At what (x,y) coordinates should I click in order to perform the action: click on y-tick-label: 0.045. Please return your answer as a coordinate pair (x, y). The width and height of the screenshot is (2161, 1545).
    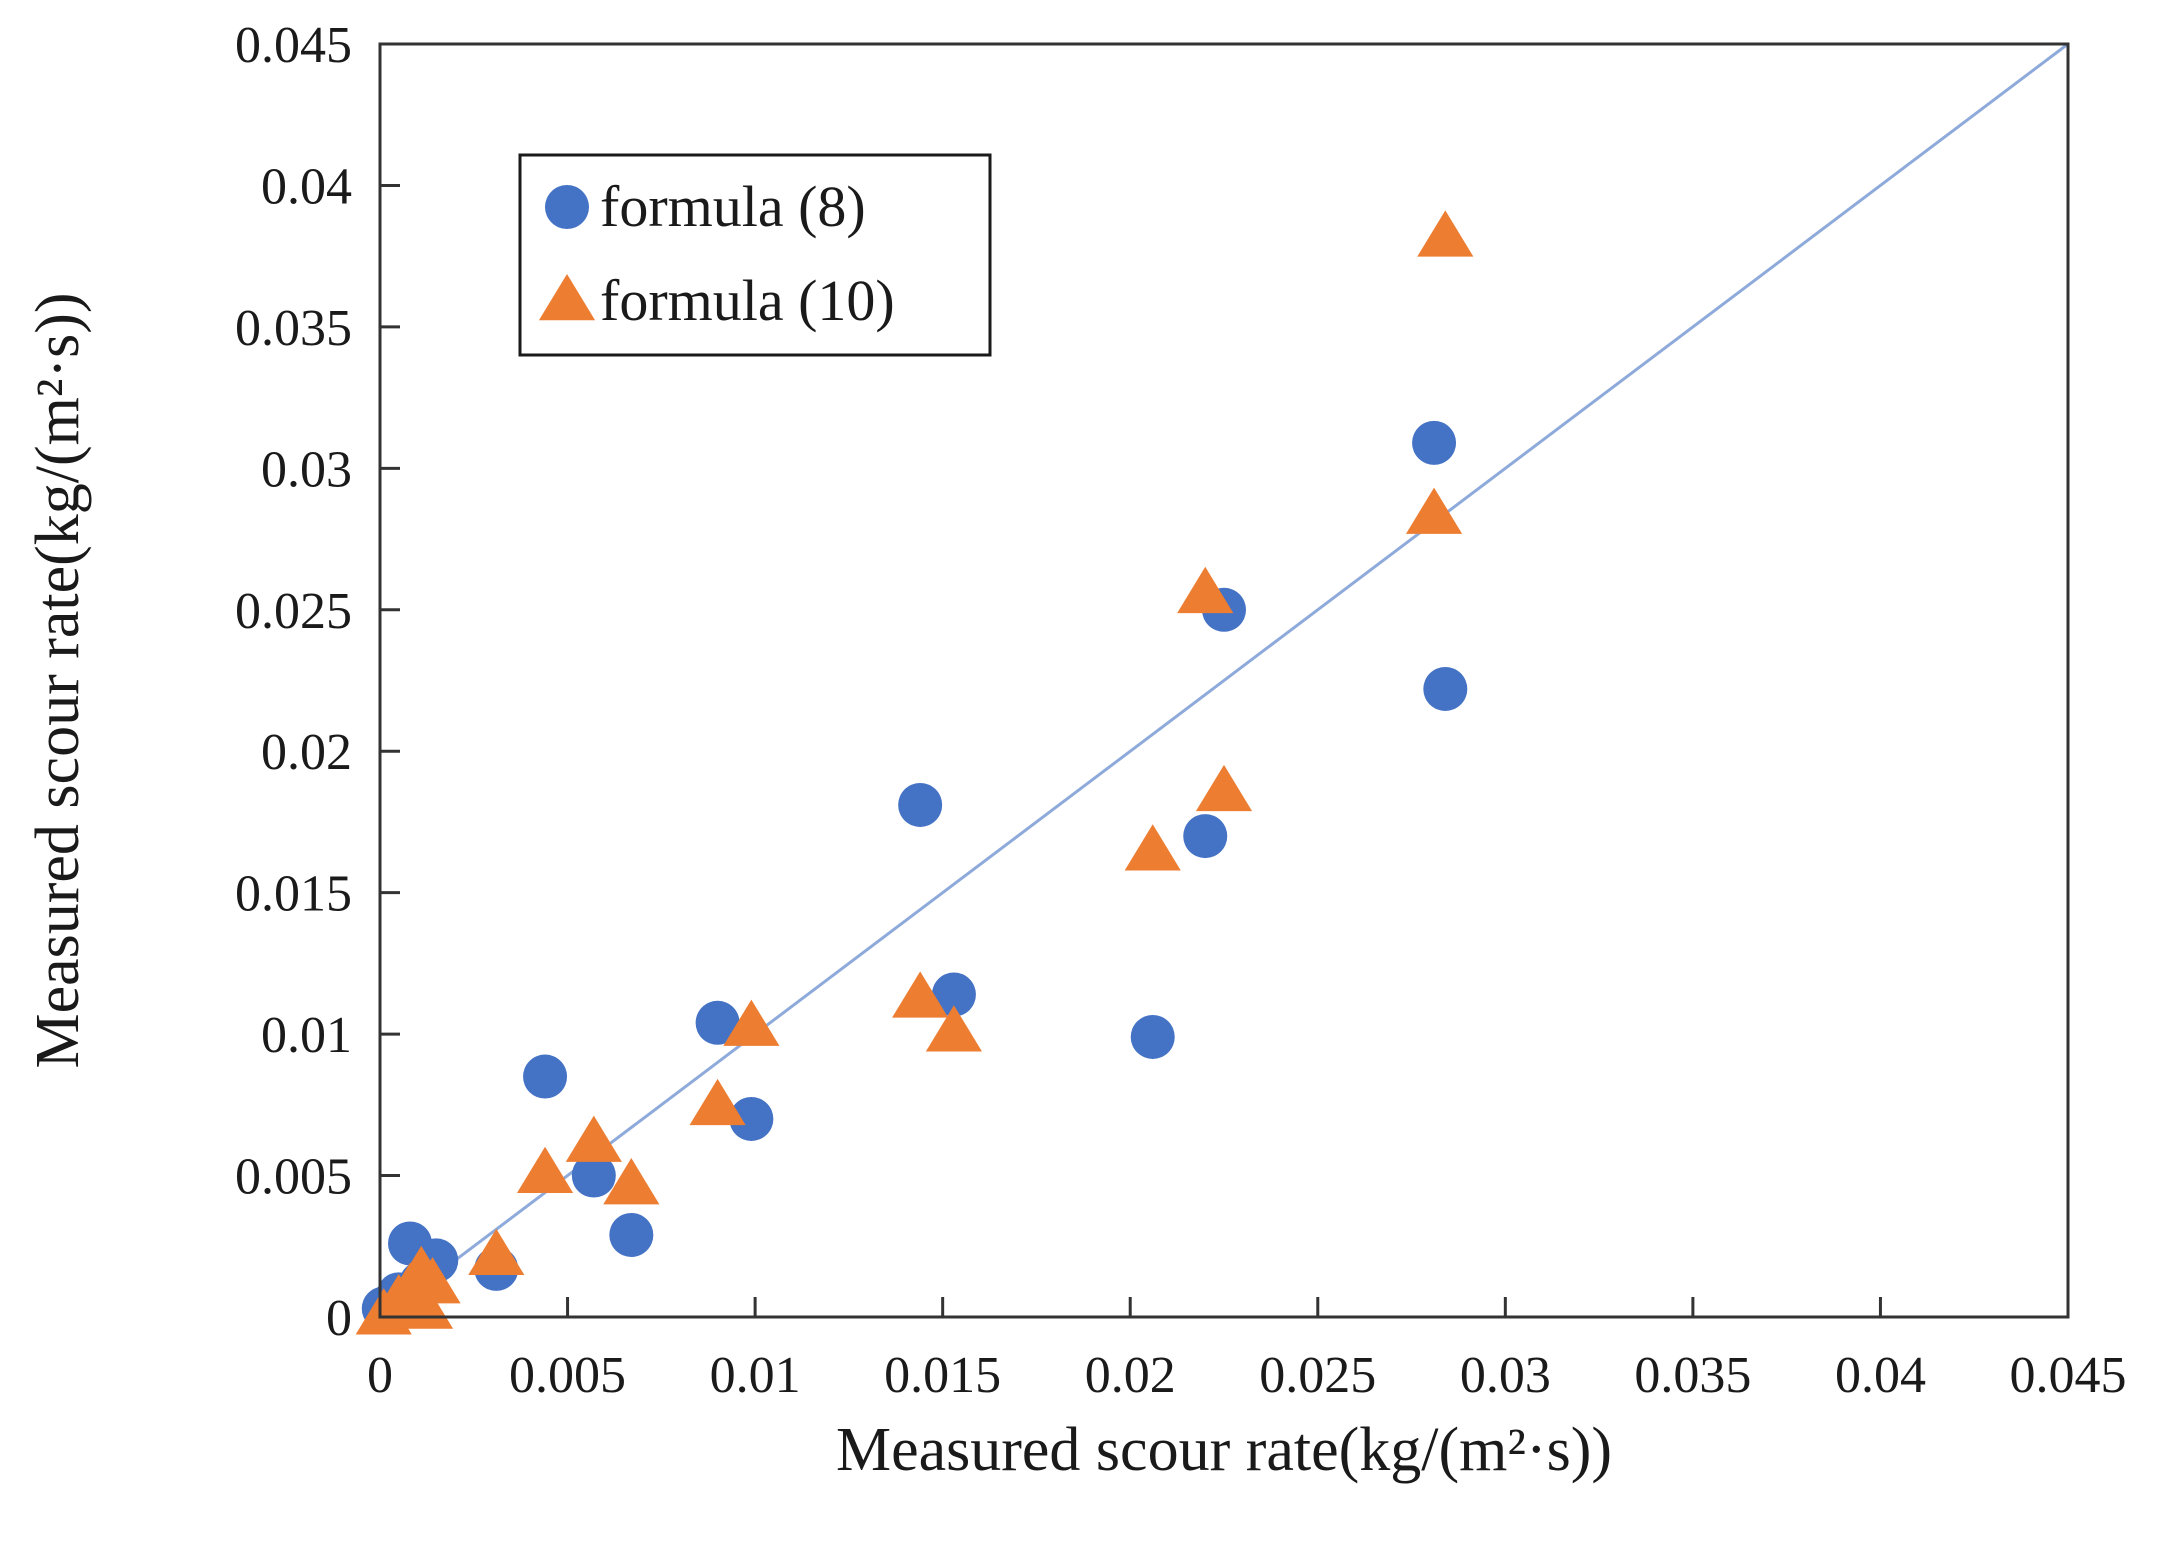
    Looking at the image, I should click on (293, 45).